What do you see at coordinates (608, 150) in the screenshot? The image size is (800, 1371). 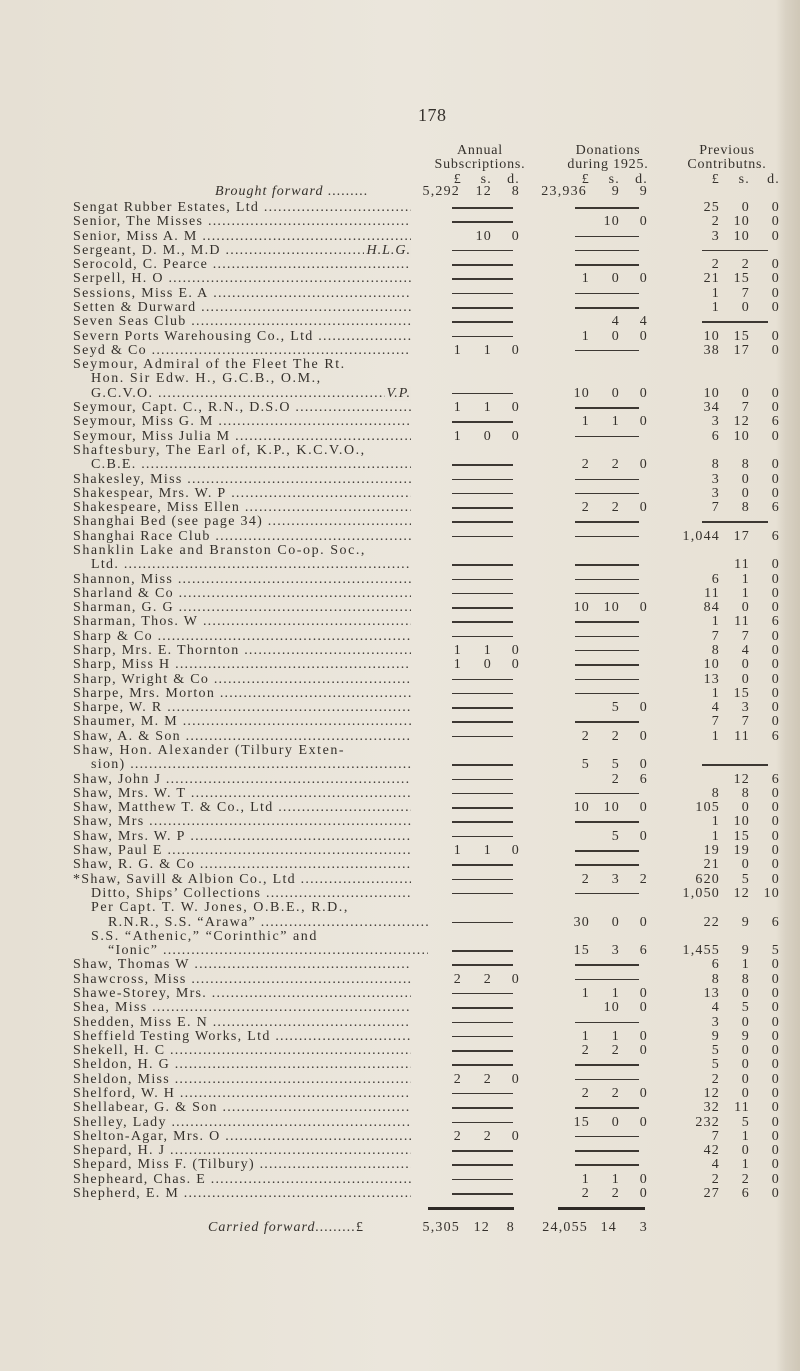 I see `header-donations-line1: Donations` at bounding box center [608, 150].